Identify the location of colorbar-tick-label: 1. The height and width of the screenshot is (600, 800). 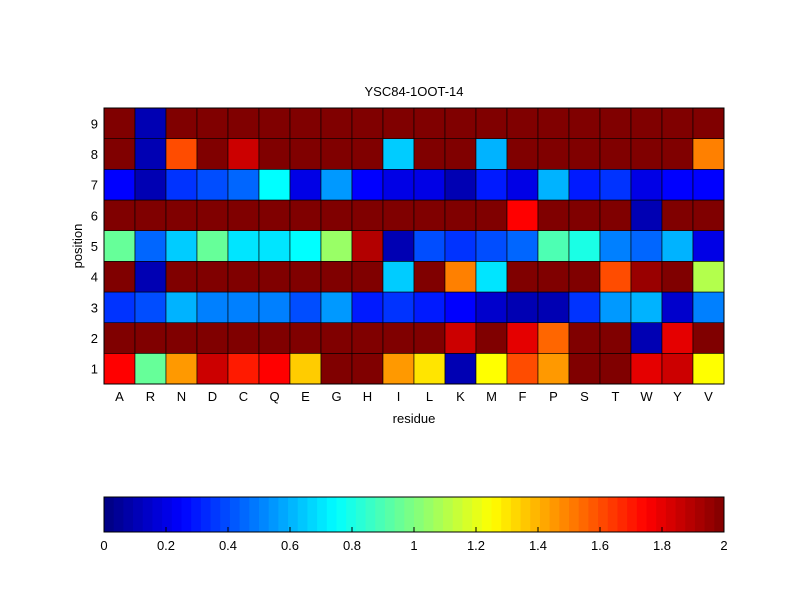
(413, 545).